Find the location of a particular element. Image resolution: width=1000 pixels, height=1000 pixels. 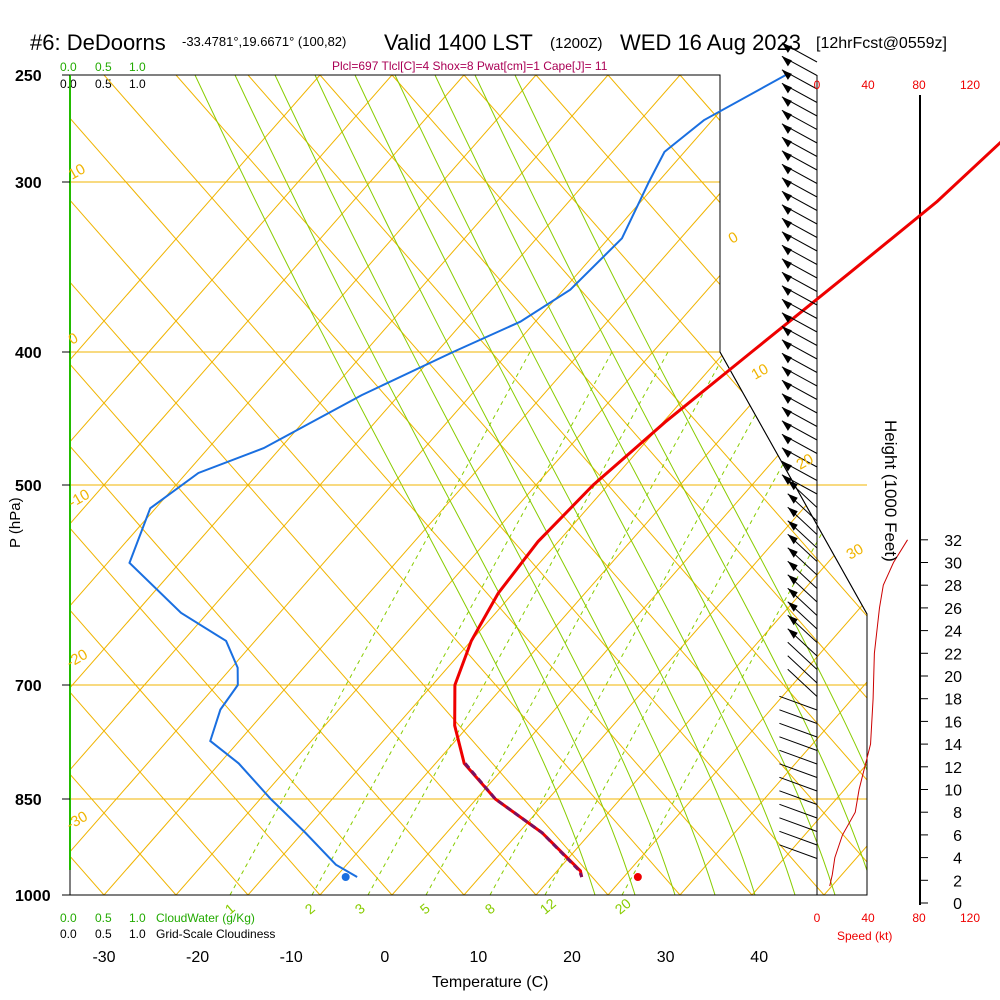

valid-date: WED 16 Aug 2023 is located at coordinates (710, 42).